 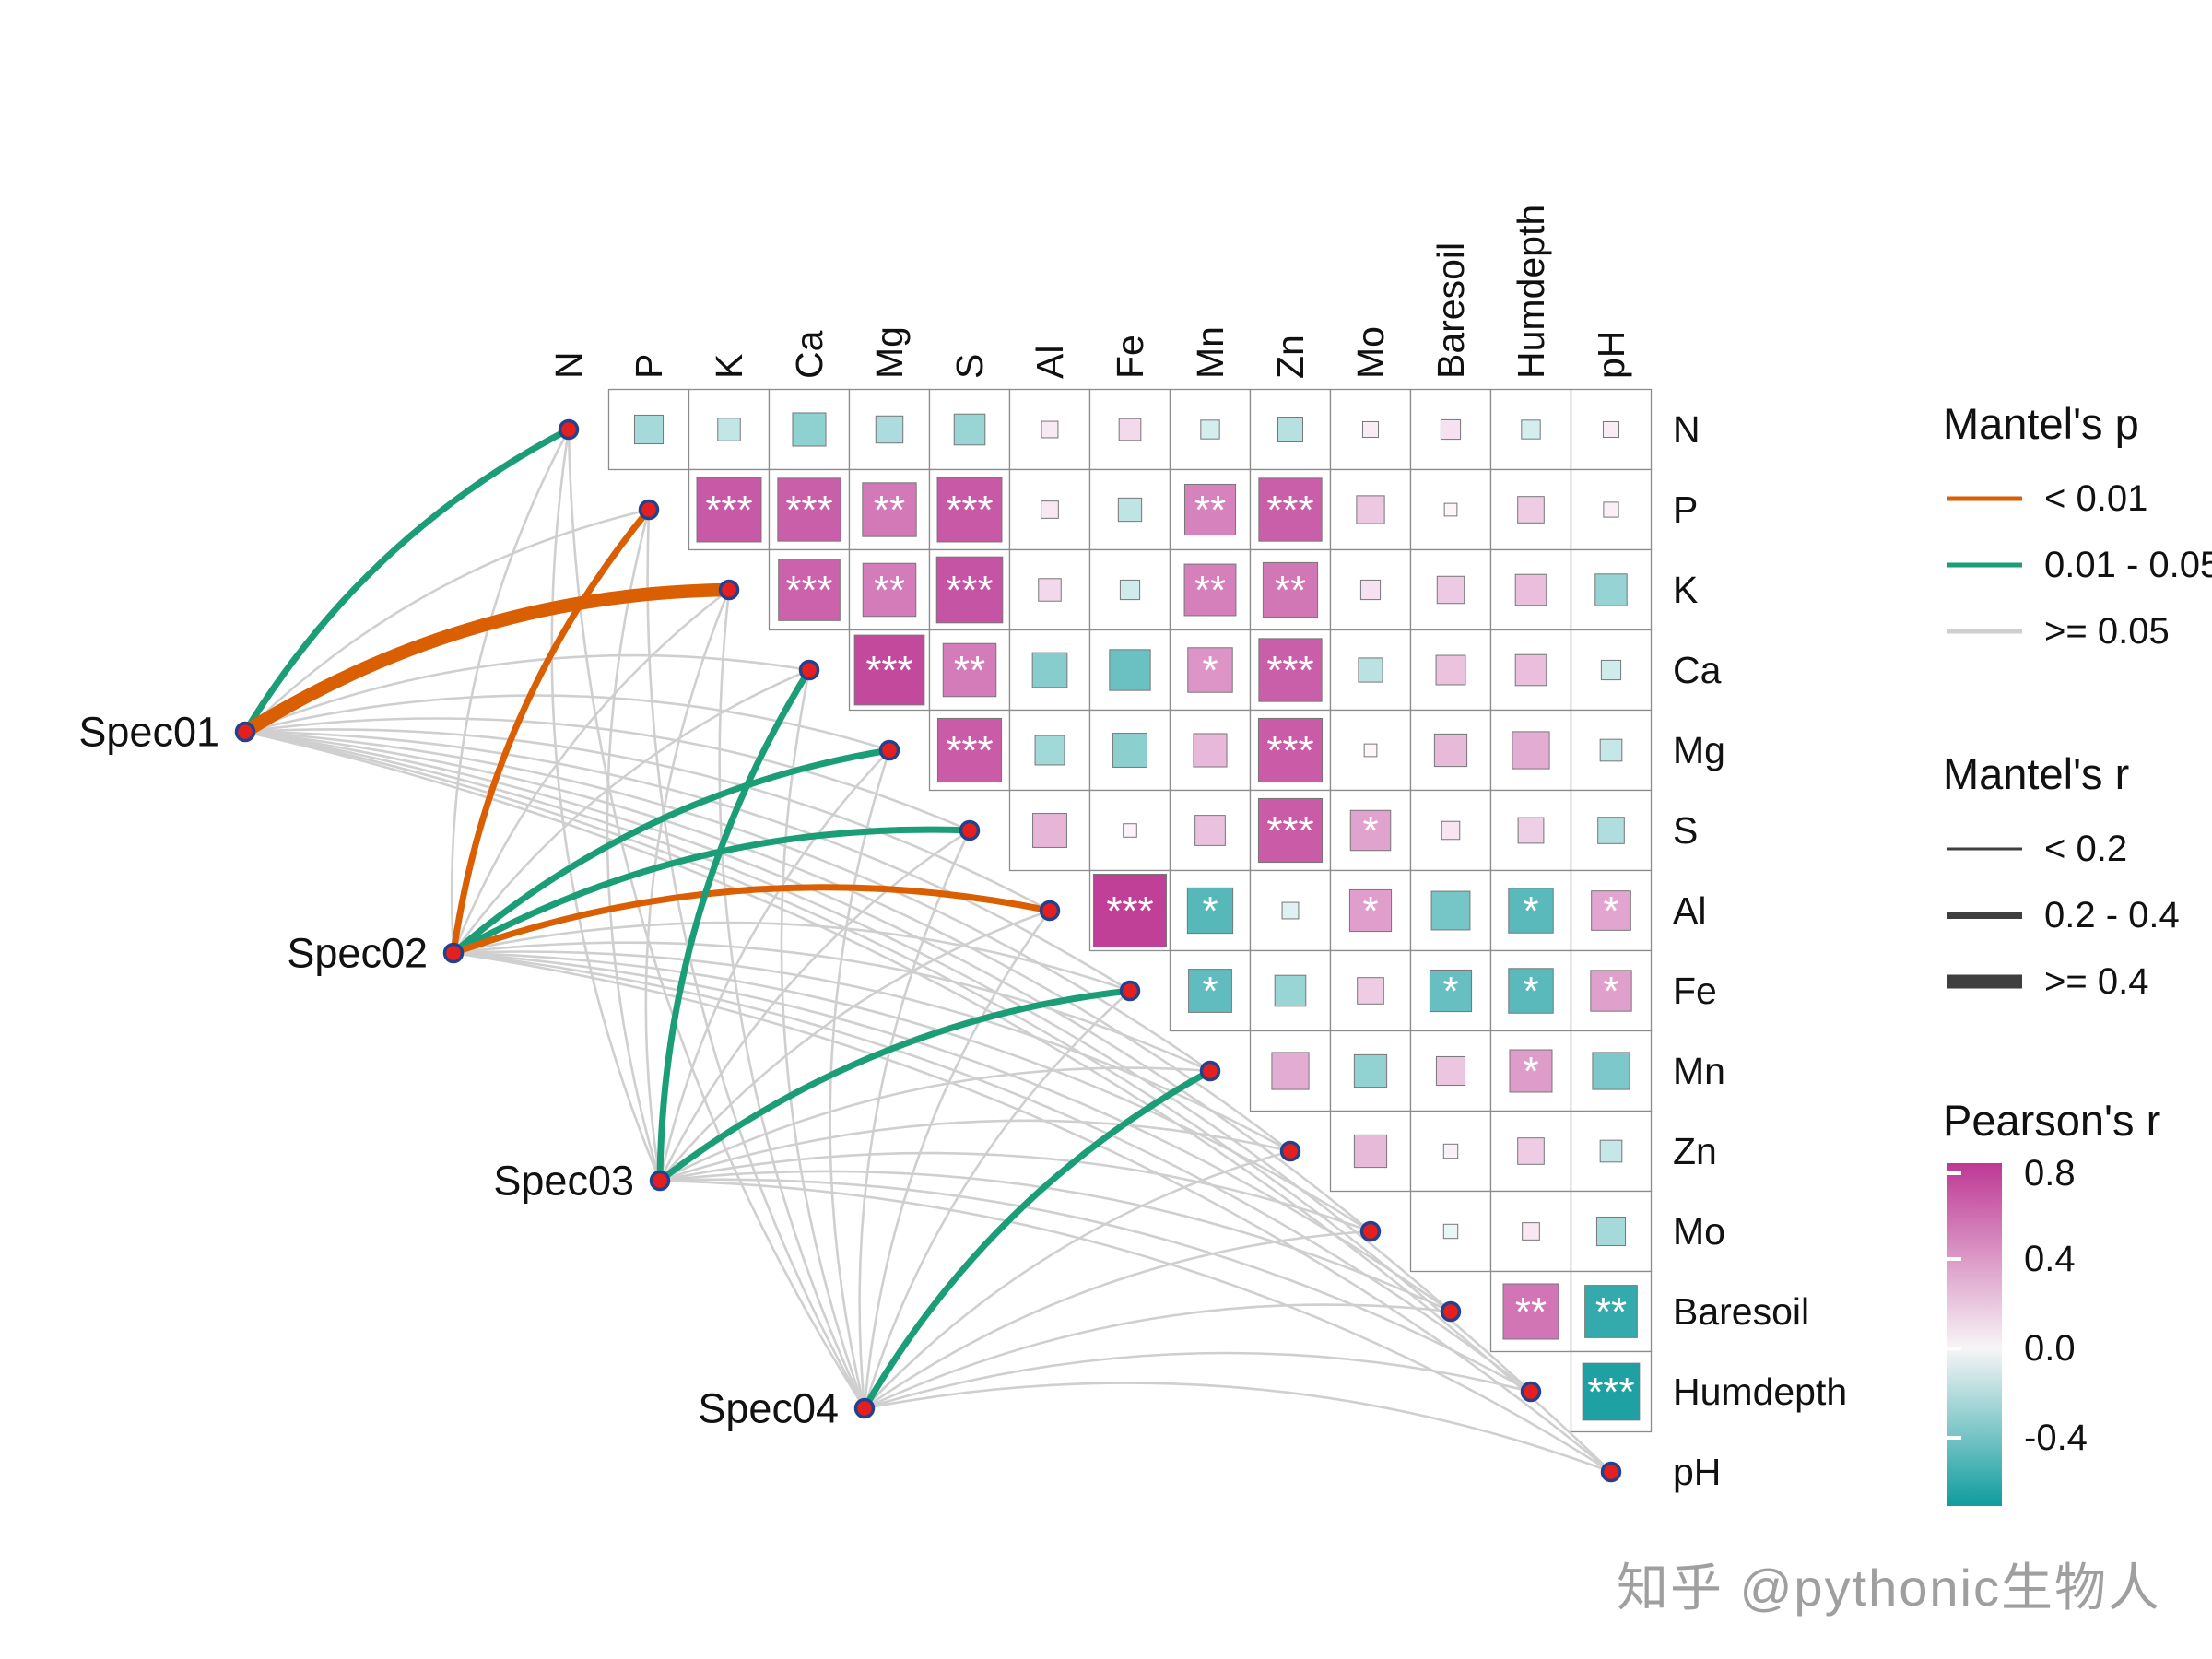 What do you see at coordinates (1984, 498) in the screenshot?
I see `legend-mantel-p-item-0-swatch` at bounding box center [1984, 498].